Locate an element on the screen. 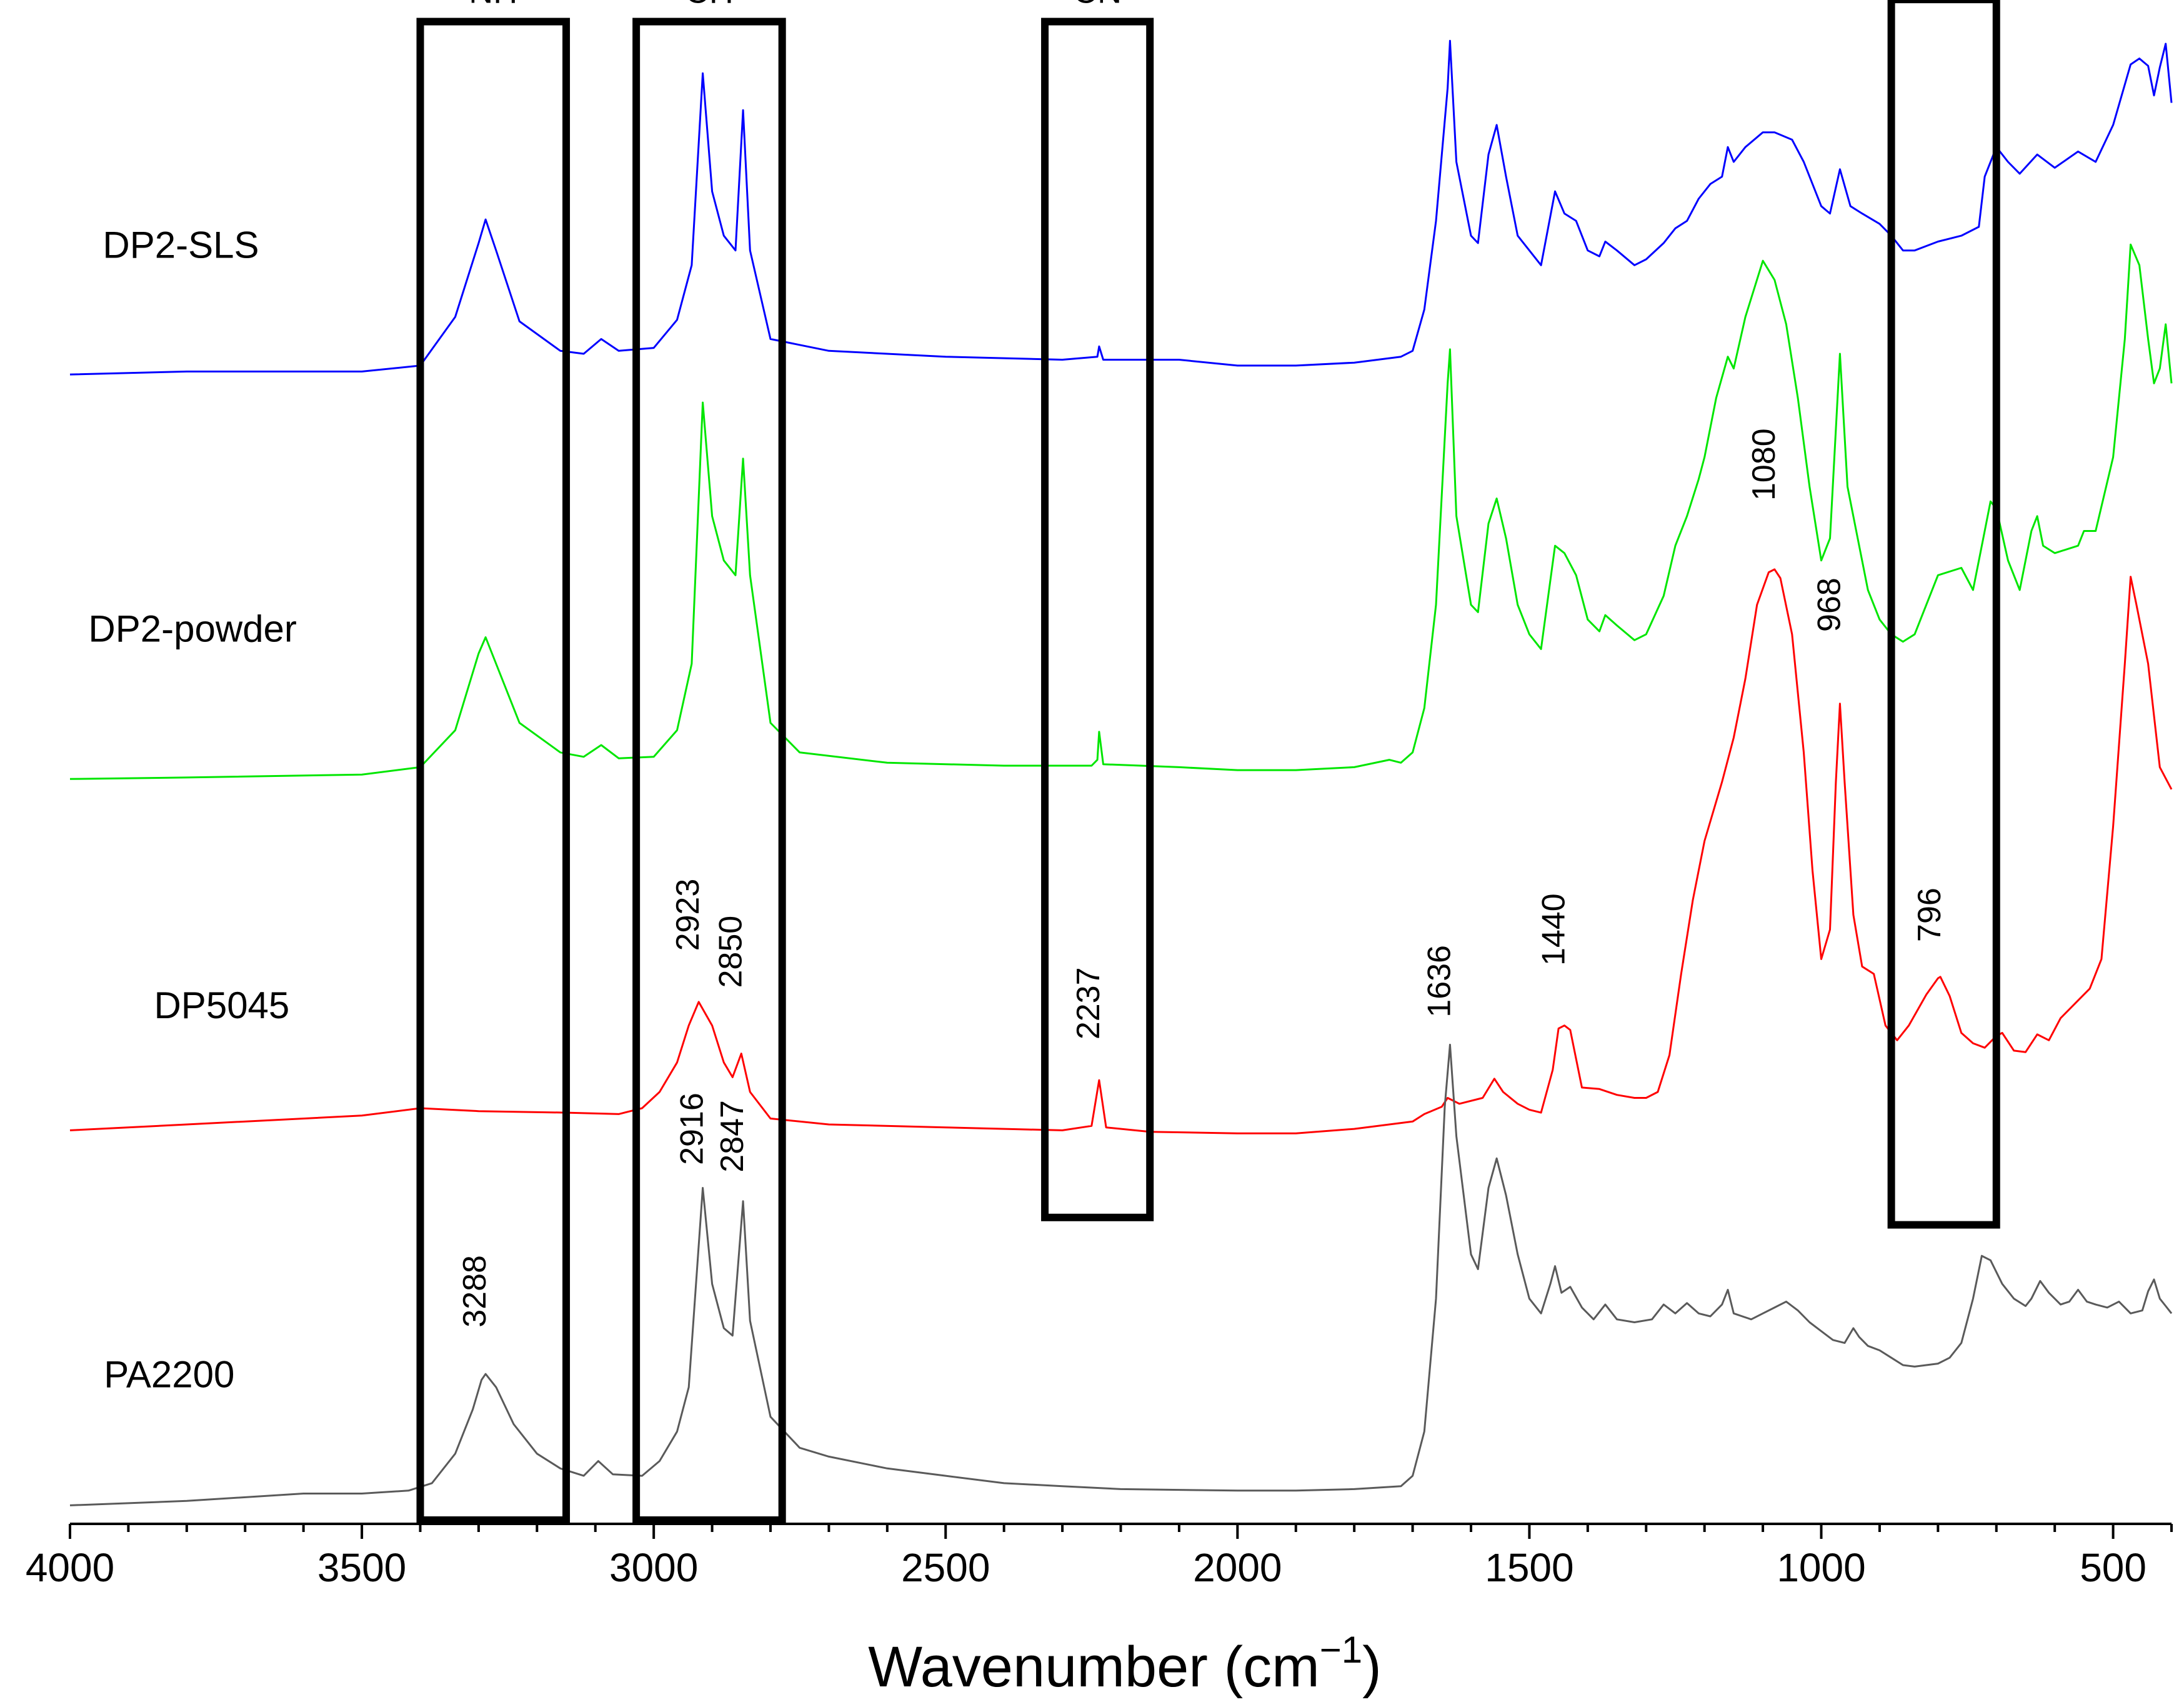 This screenshot has width=2184, height=1707. x-axis: 4000 3500 3000 2500 2000 1500 1000 500 is located at coordinates (1099, 1556).